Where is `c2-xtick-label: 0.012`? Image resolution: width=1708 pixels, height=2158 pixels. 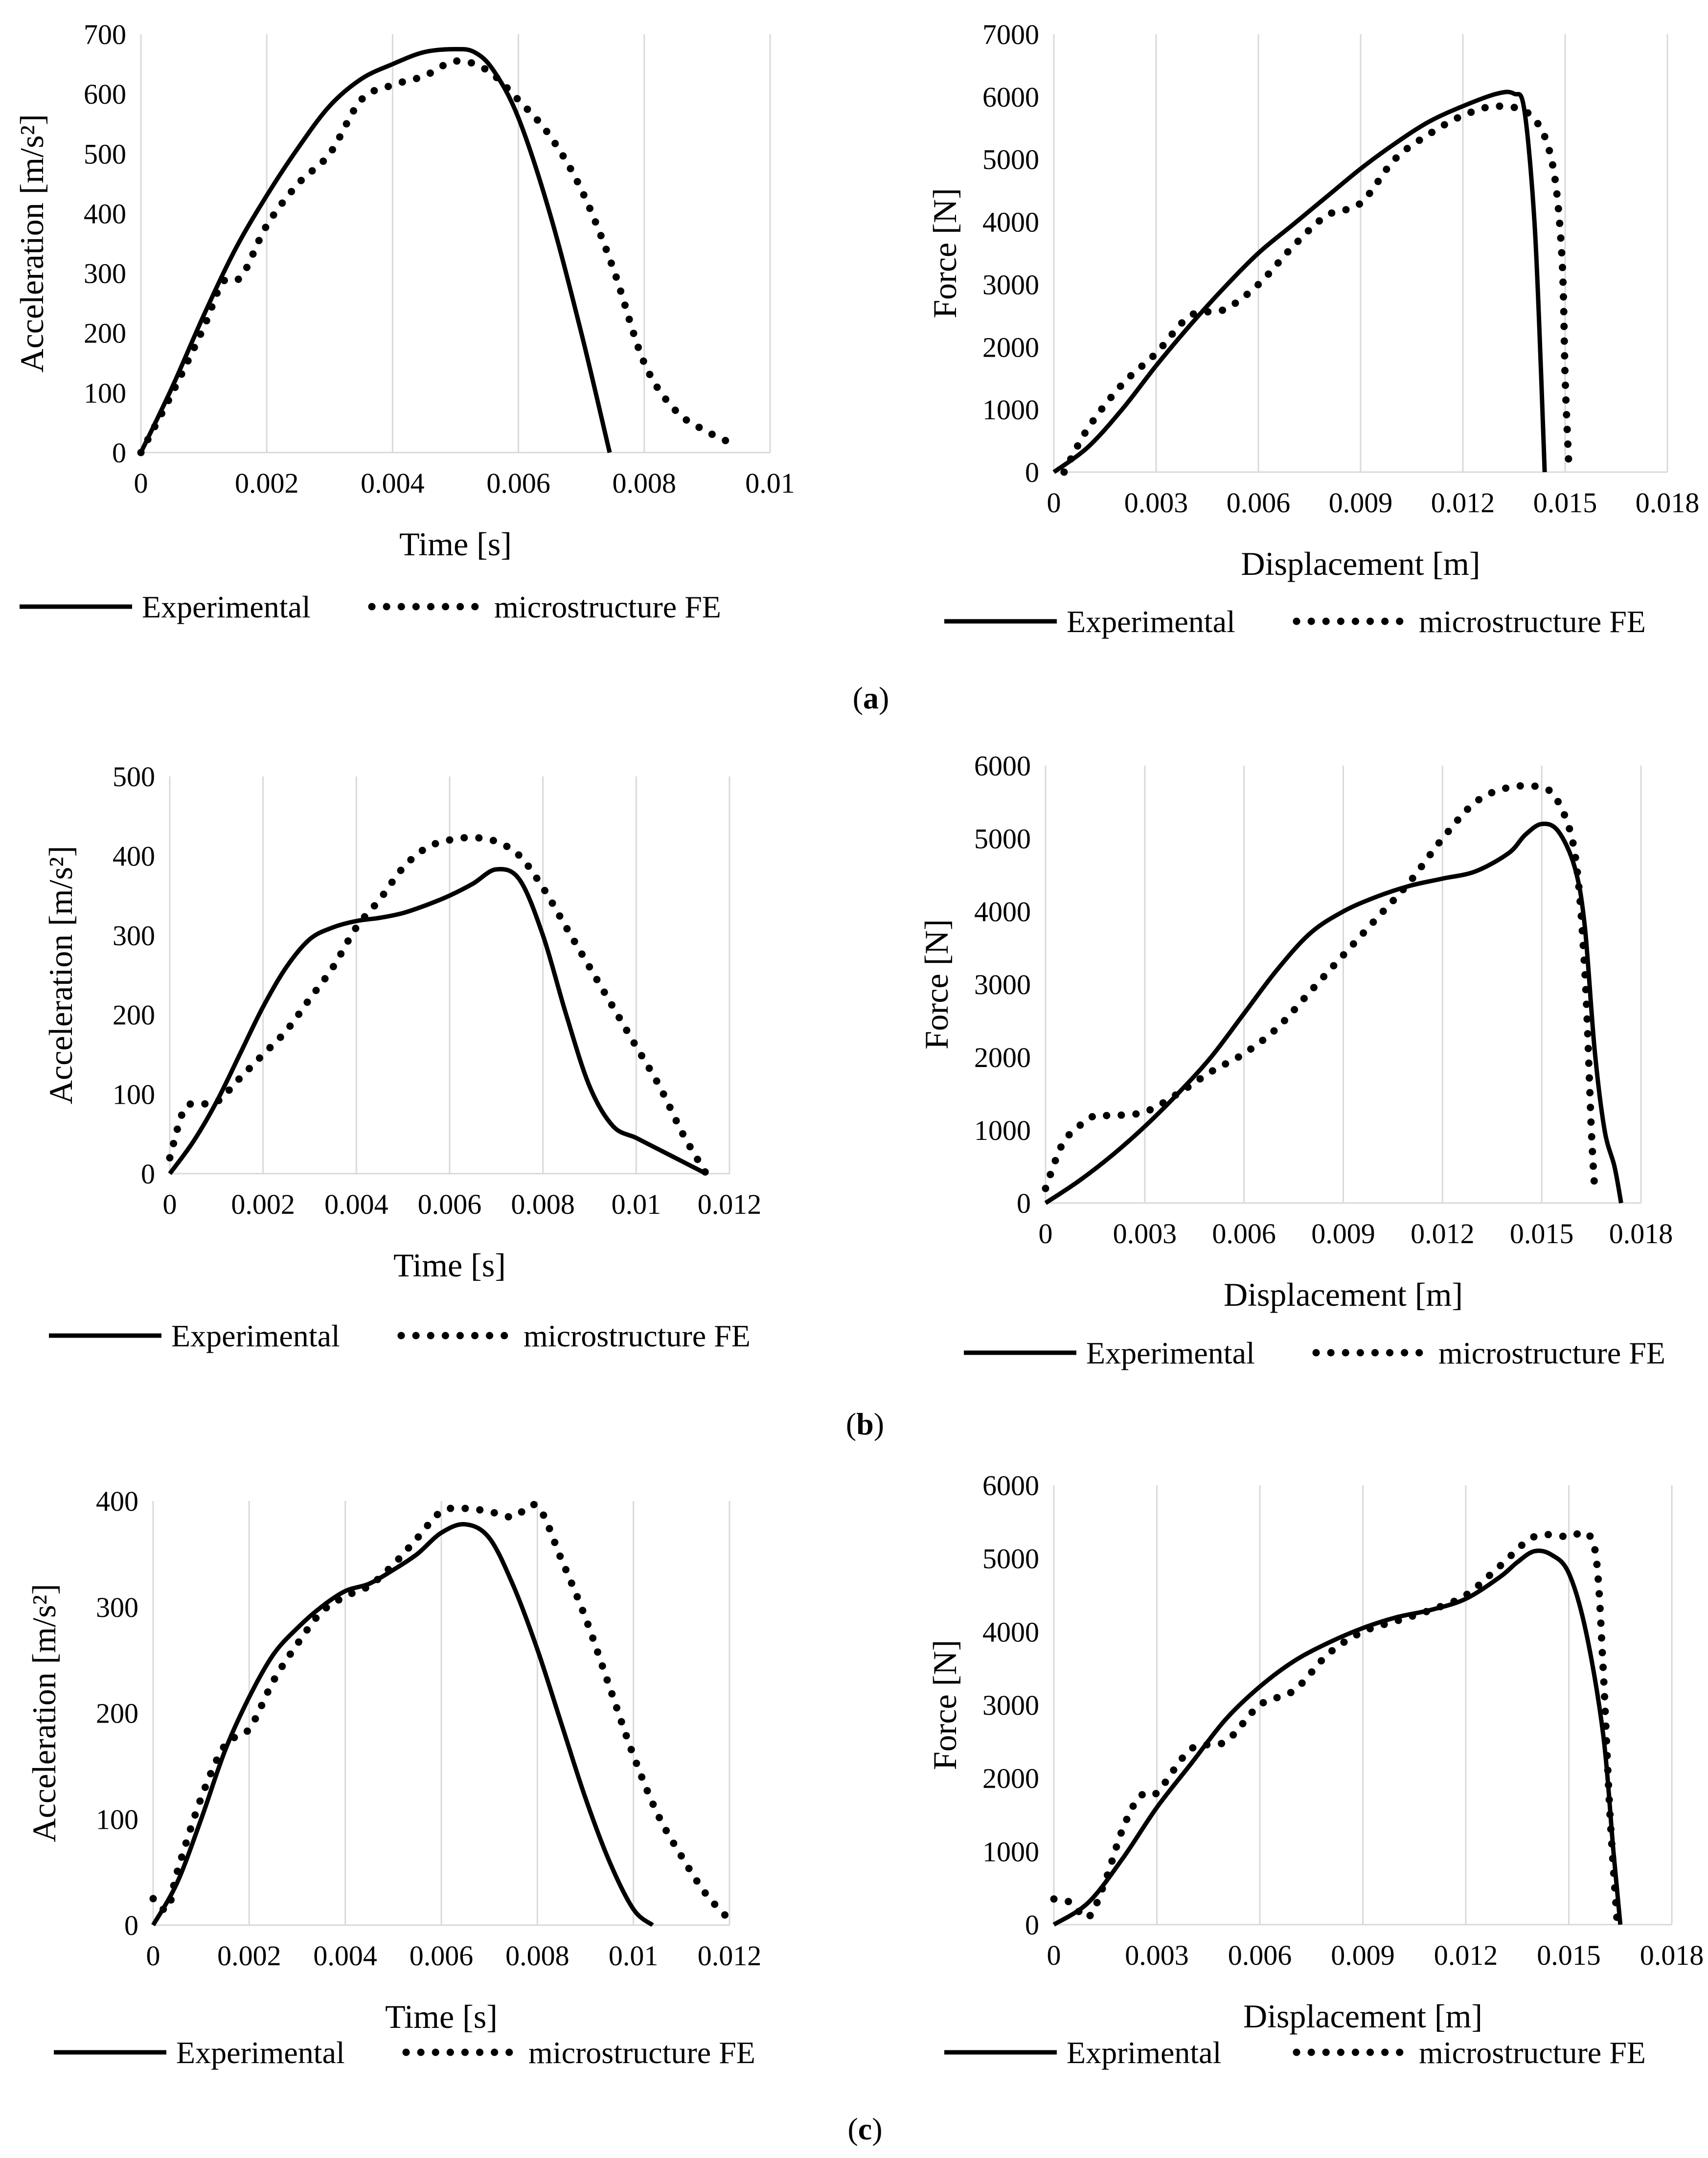 c2-xtick-label: 0.012 is located at coordinates (730, 1204).